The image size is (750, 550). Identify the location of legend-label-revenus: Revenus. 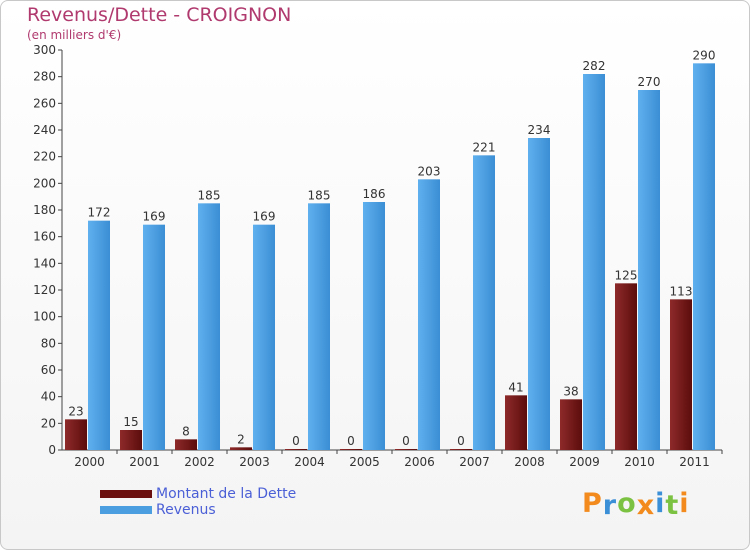
(186, 510).